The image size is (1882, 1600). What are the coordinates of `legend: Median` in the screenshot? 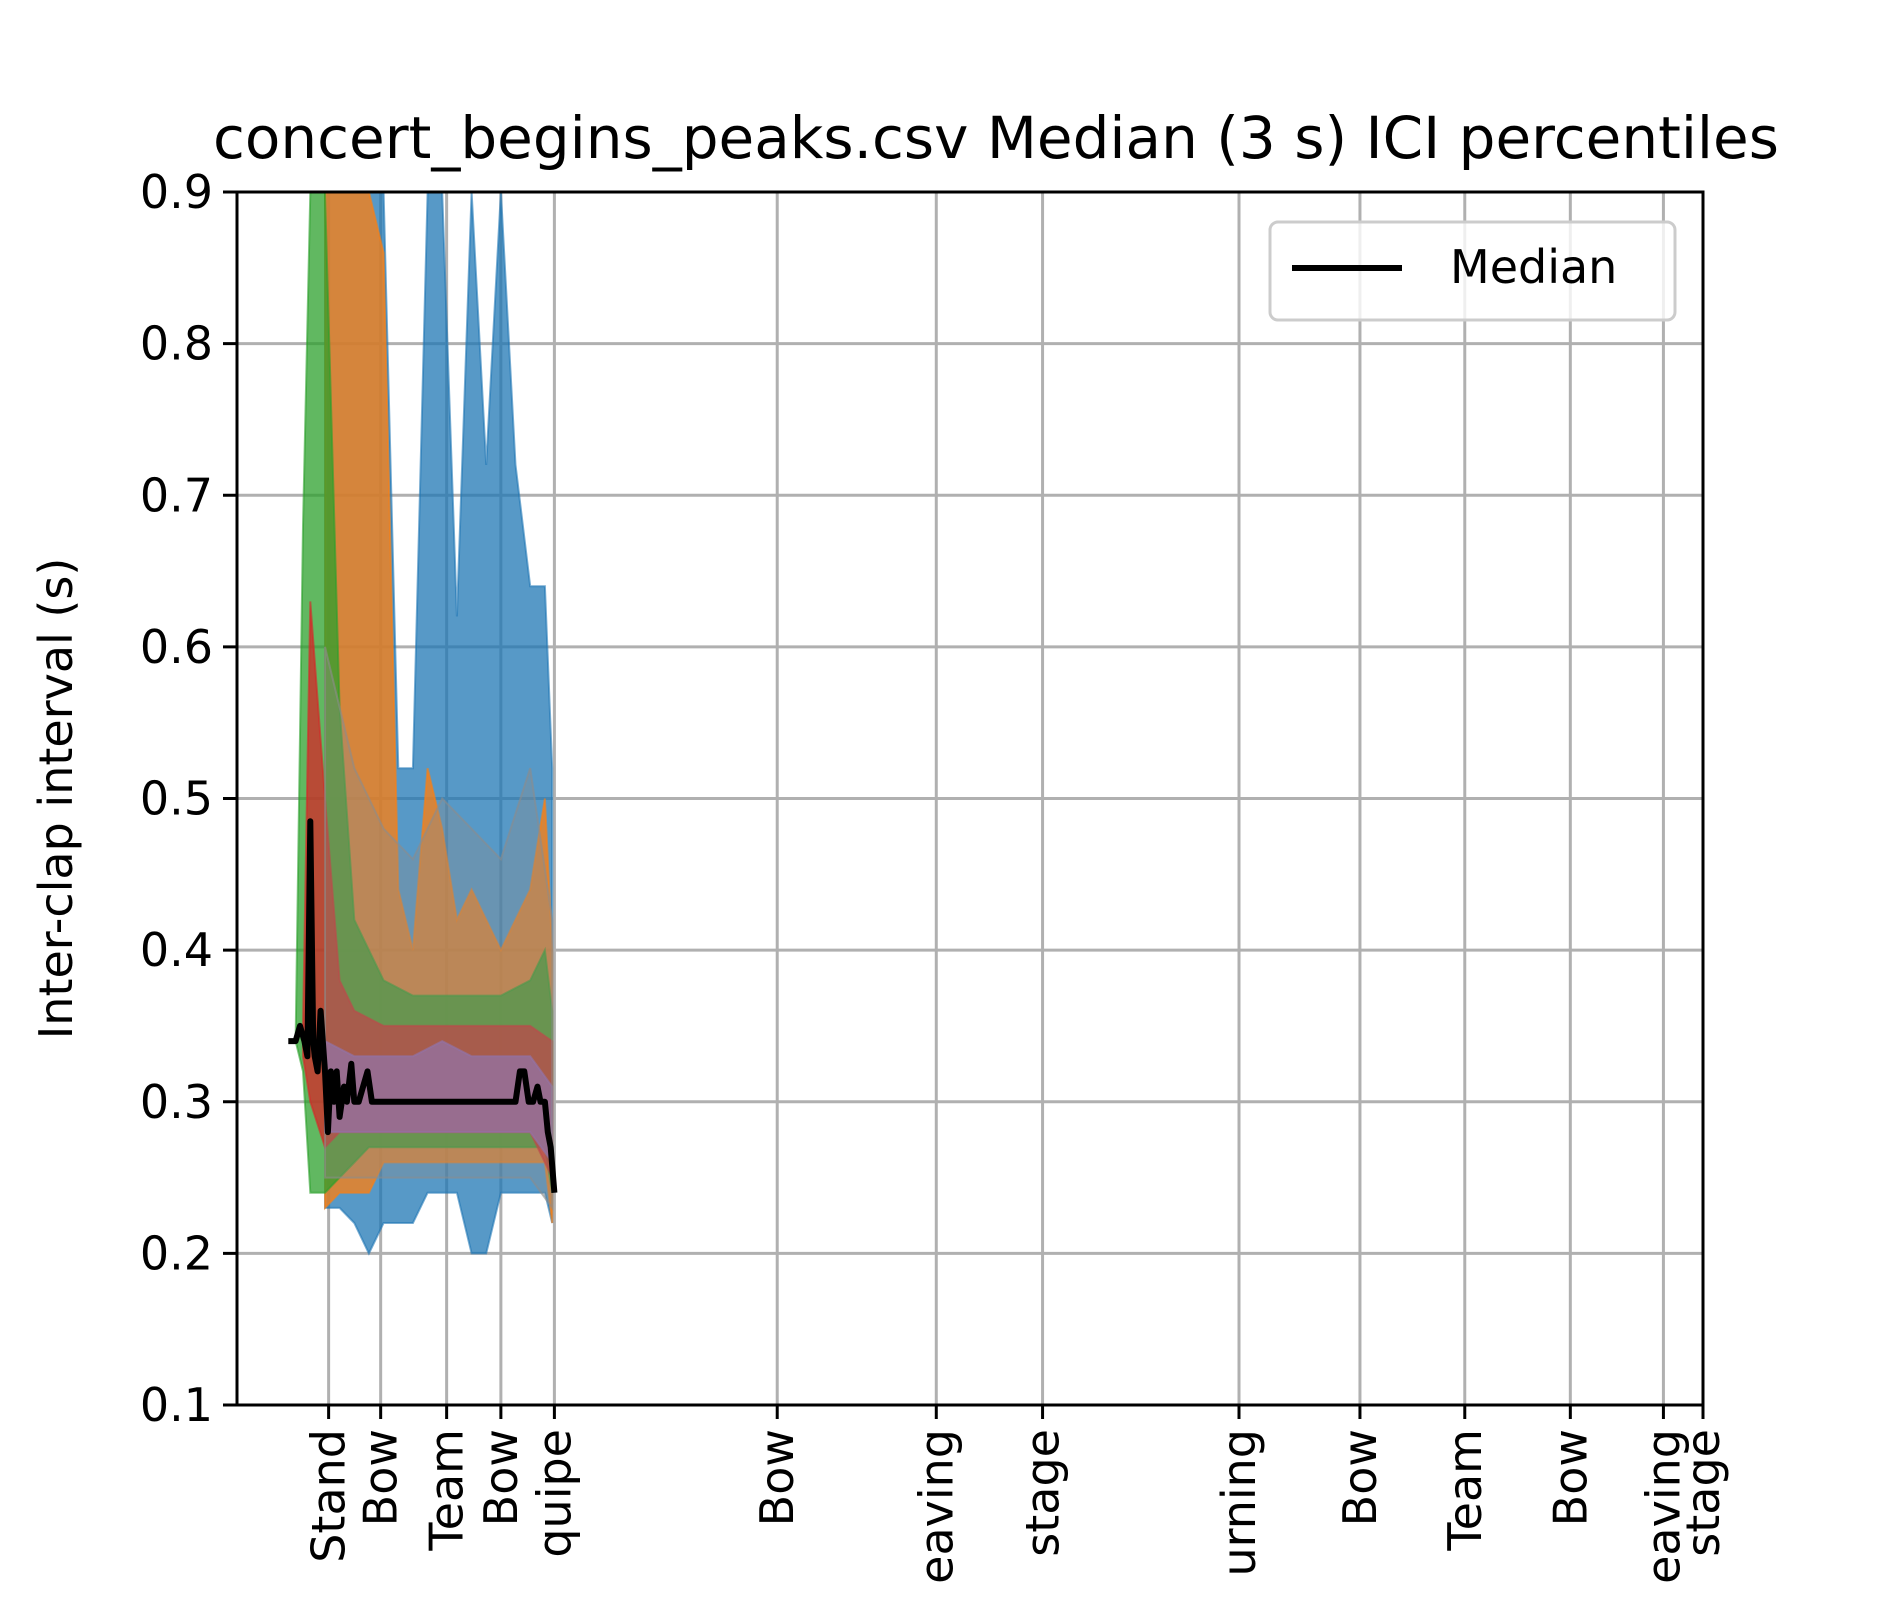 It's located at (1472, 271).